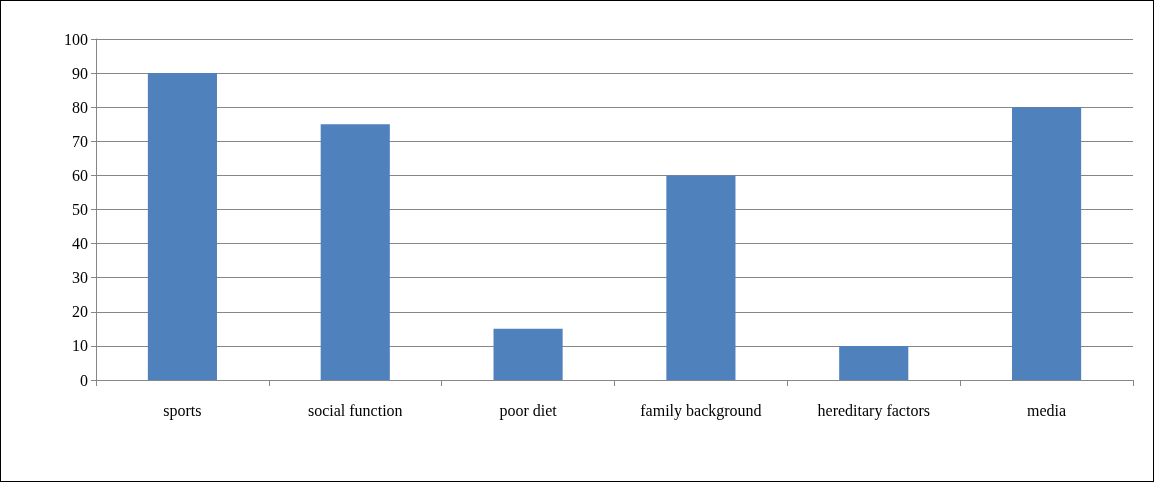 This screenshot has width=1154, height=482. What do you see at coordinates (528, 410) in the screenshot?
I see `x-tick-label: poor diet` at bounding box center [528, 410].